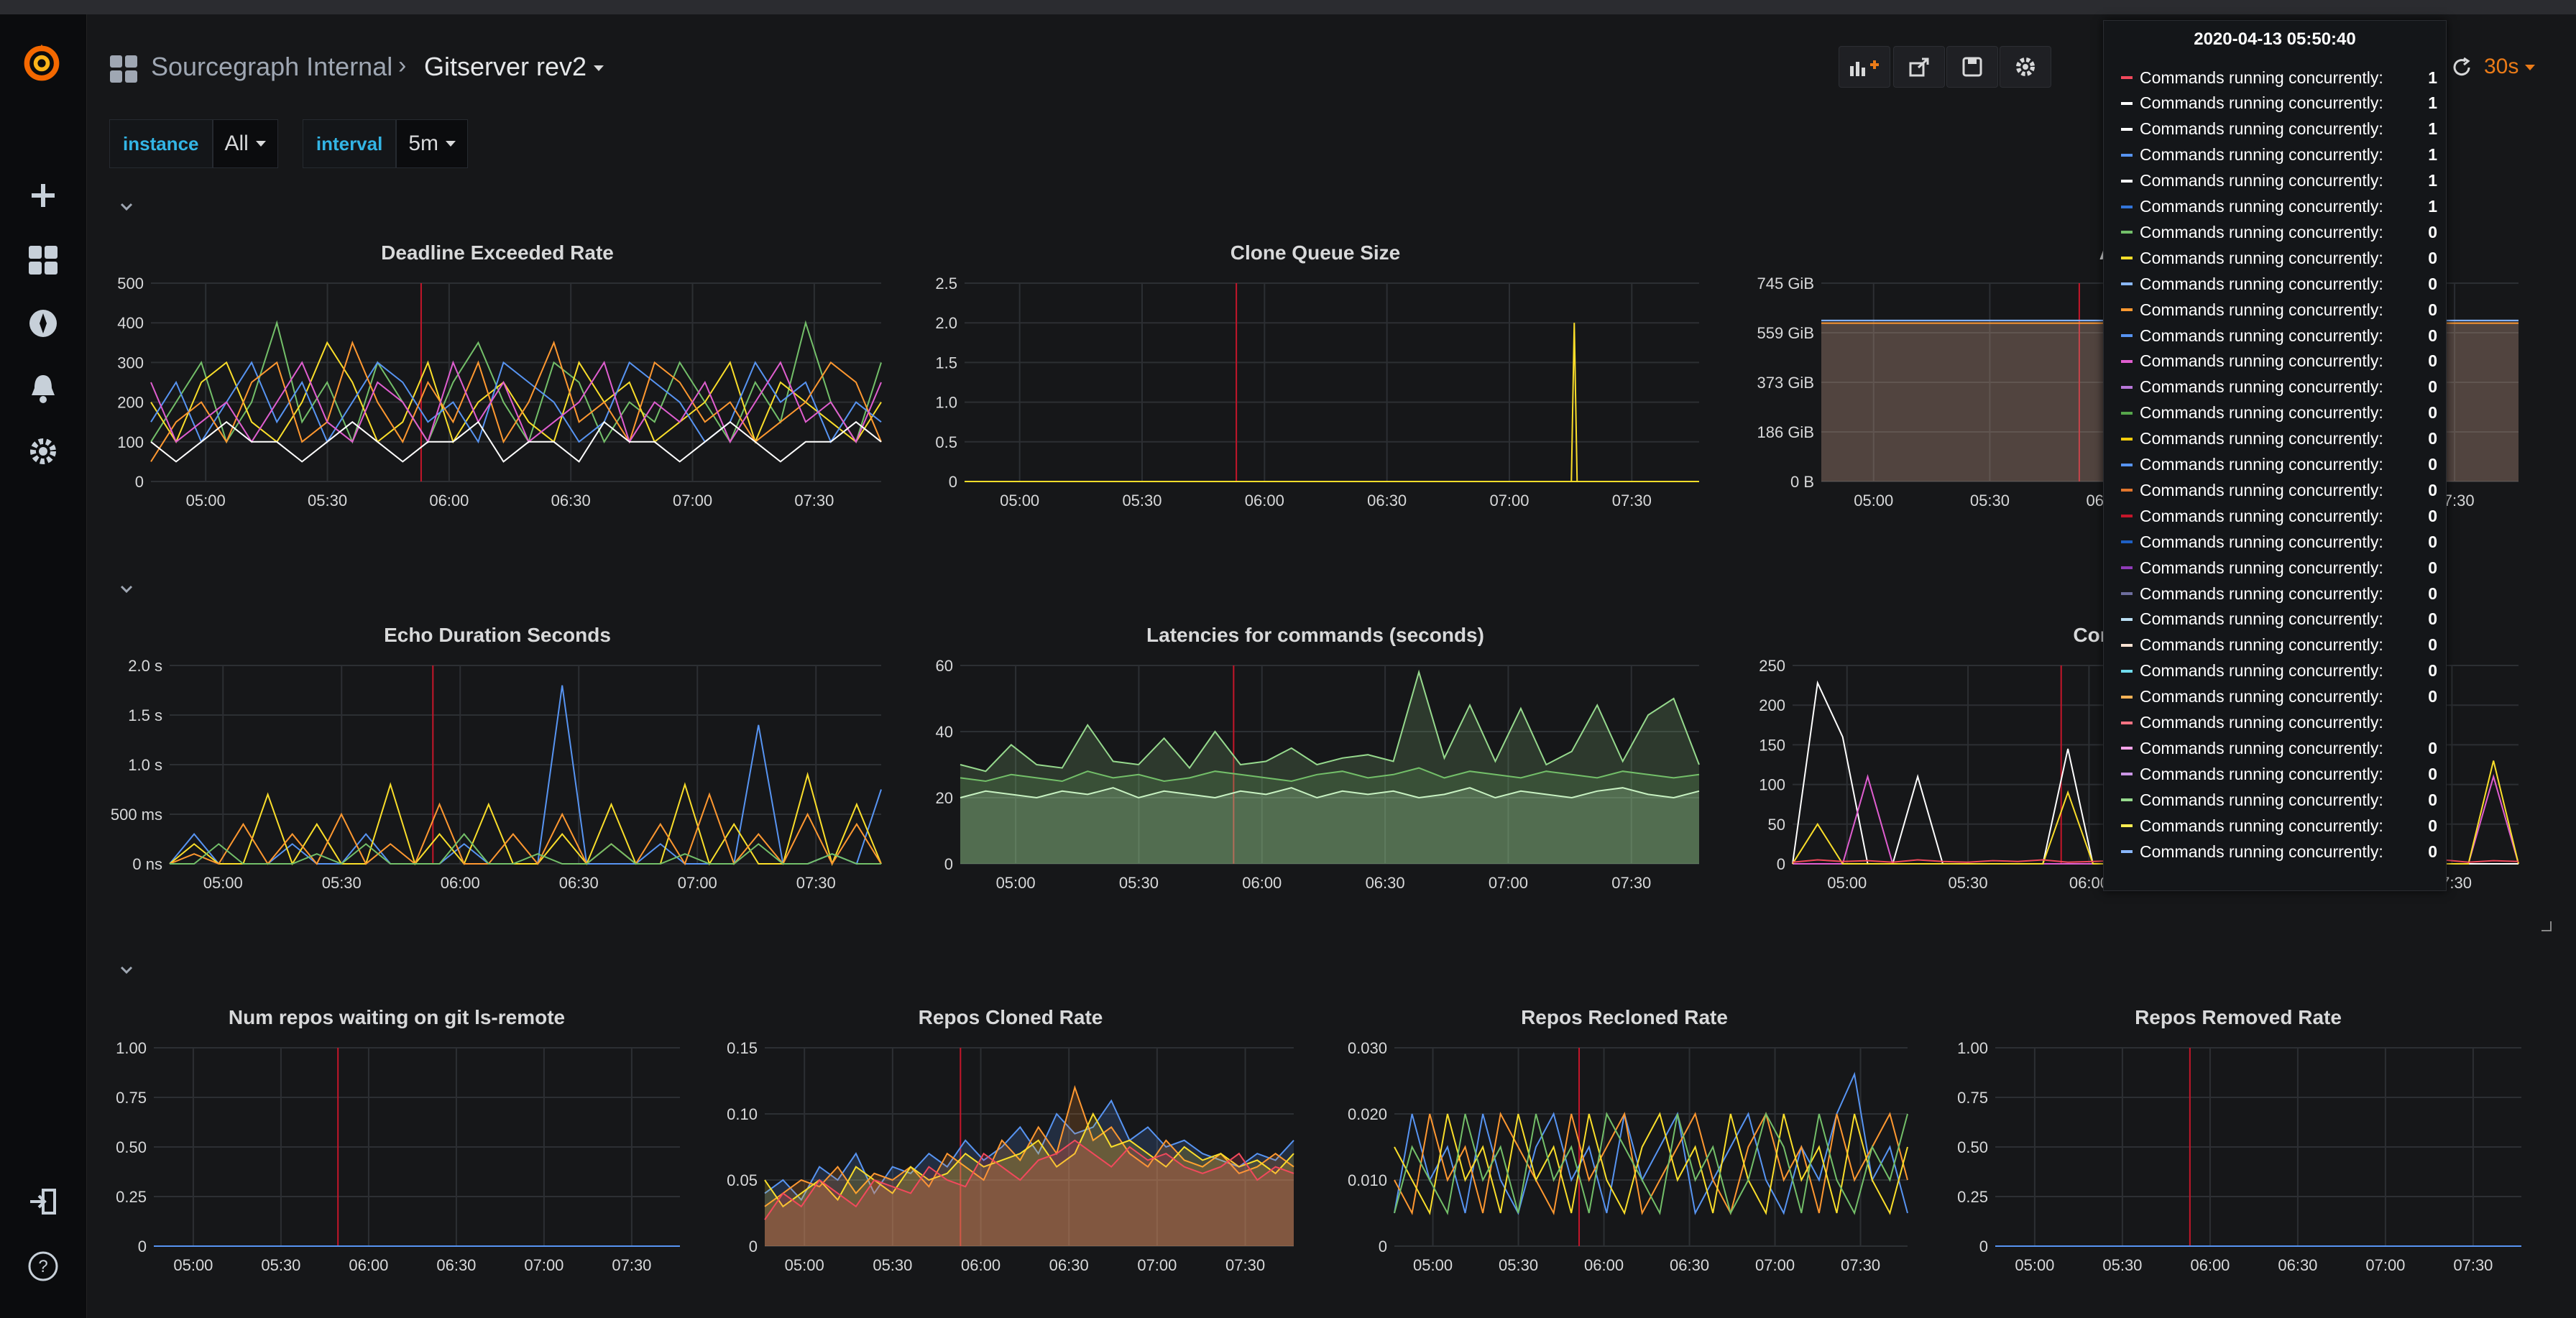 The width and height of the screenshot is (2576, 1318). What do you see at coordinates (245, 143) in the screenshot?
I see `variable-instance-dropdown: All` at bounding box center [245, 143].